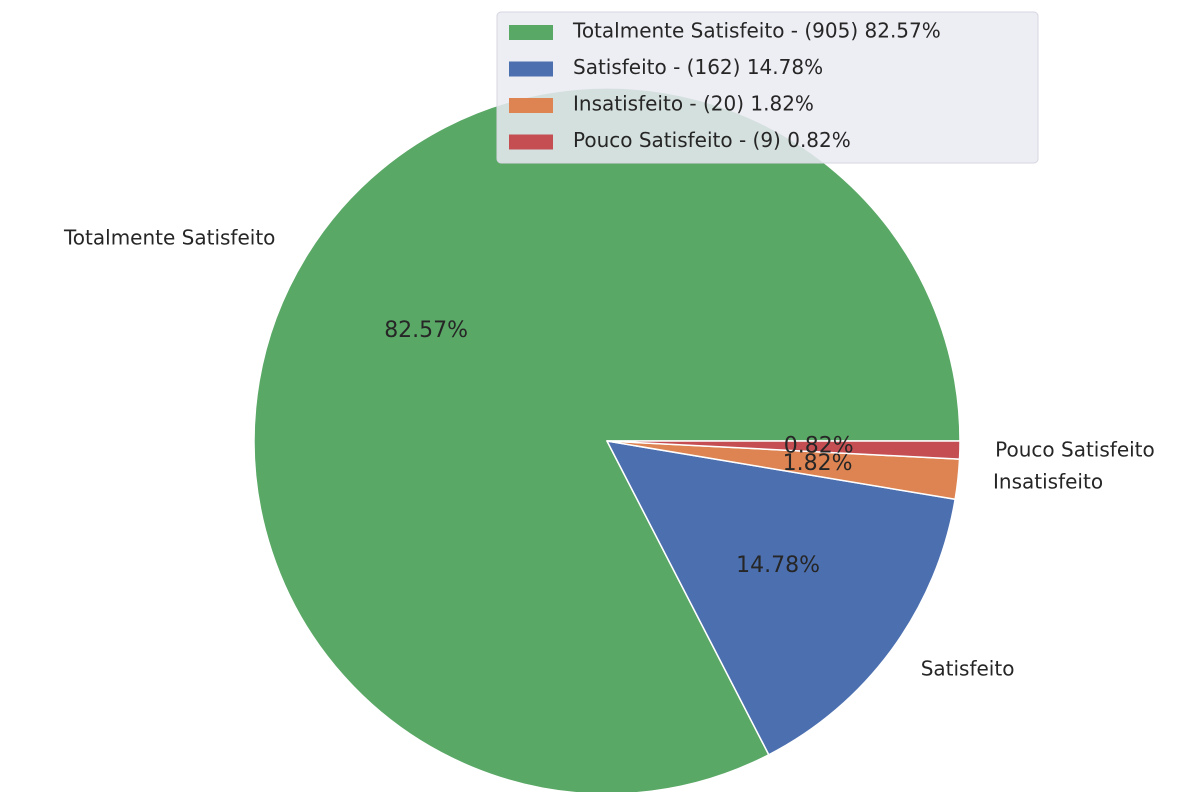 The width and height of the screenshot is (1197, 792). Describe the element at coordinates (819, 445) in the screenshot. I see `percent-label: 0.82%` at that location.